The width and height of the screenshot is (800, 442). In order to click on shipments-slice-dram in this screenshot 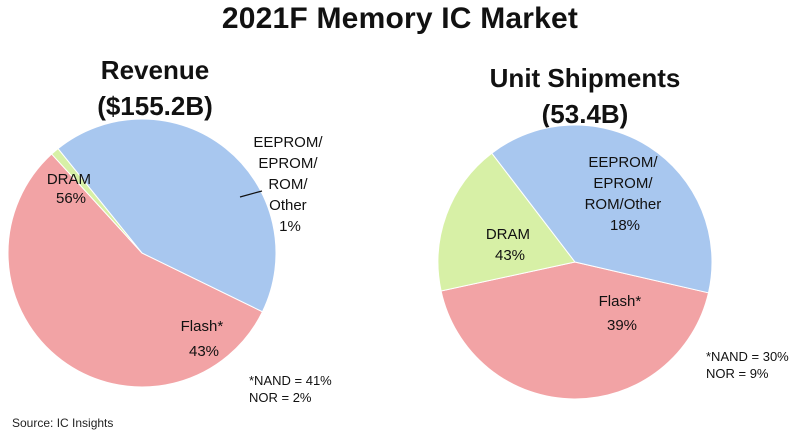, I will do `click(575, 330)`.